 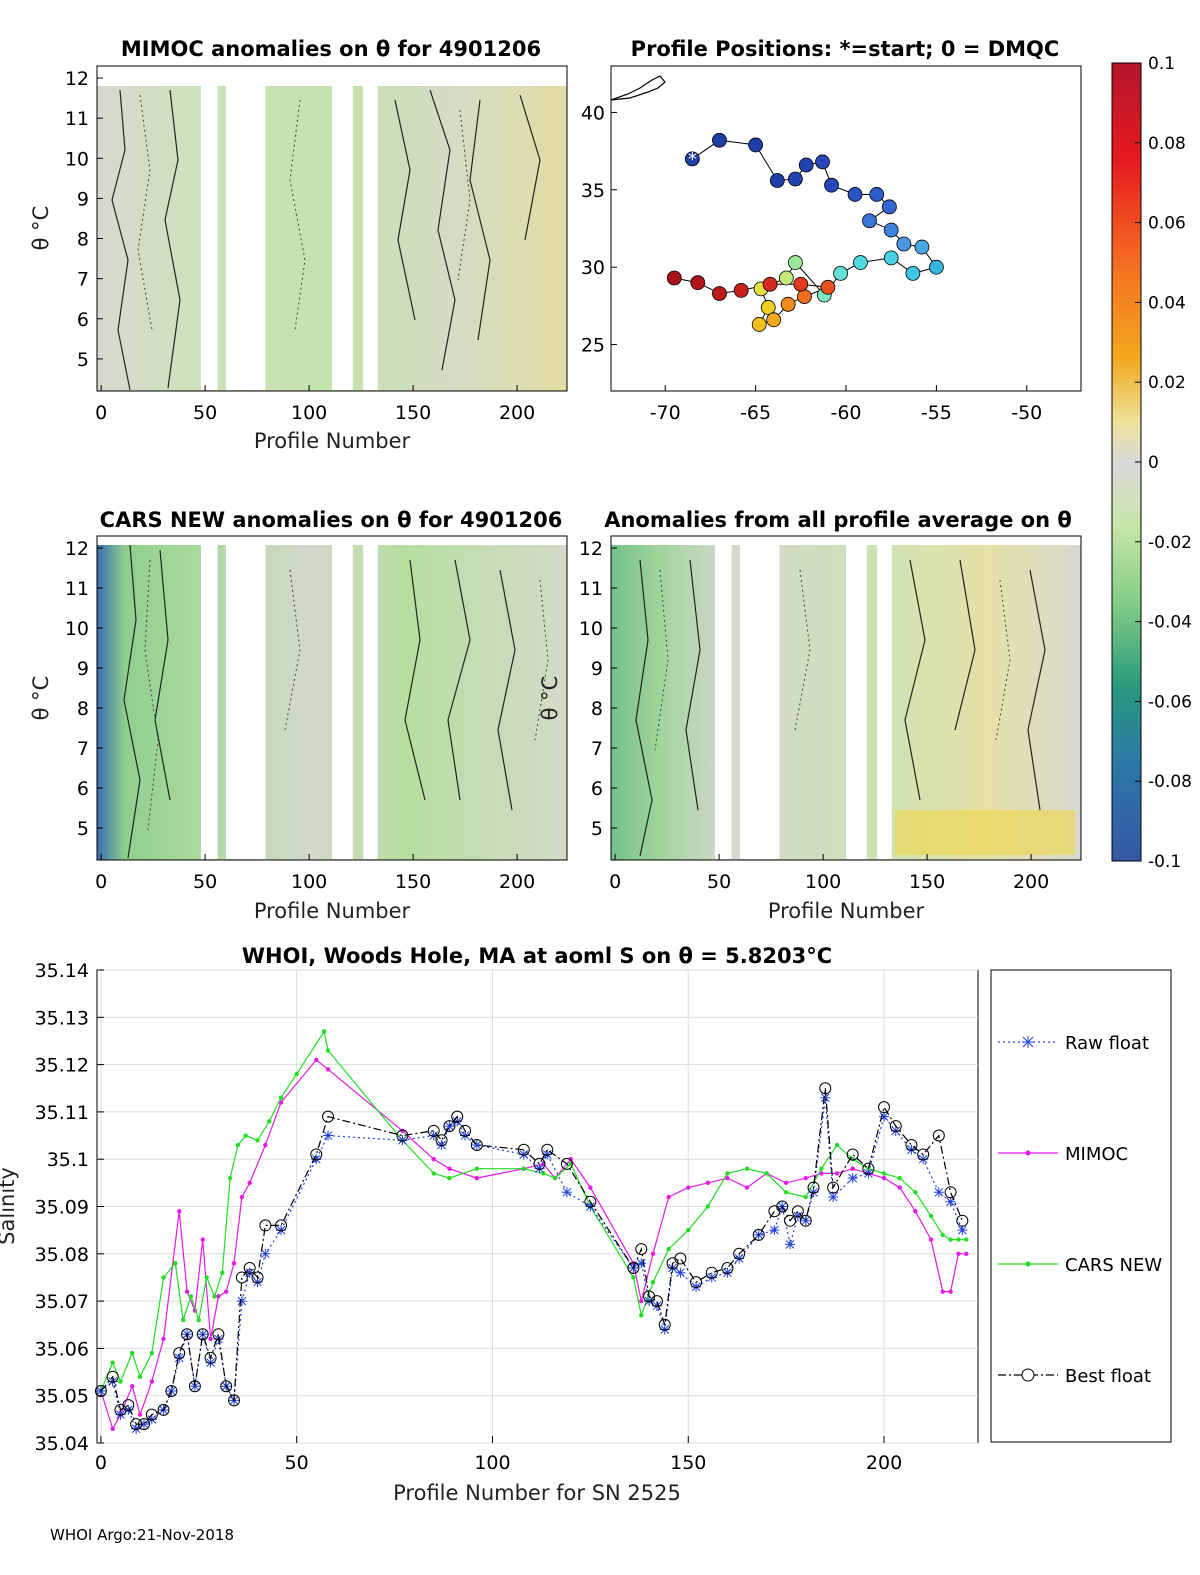 I want to click on avg-xticks: 0 50 100 150 200, so click(x=829, y=873).